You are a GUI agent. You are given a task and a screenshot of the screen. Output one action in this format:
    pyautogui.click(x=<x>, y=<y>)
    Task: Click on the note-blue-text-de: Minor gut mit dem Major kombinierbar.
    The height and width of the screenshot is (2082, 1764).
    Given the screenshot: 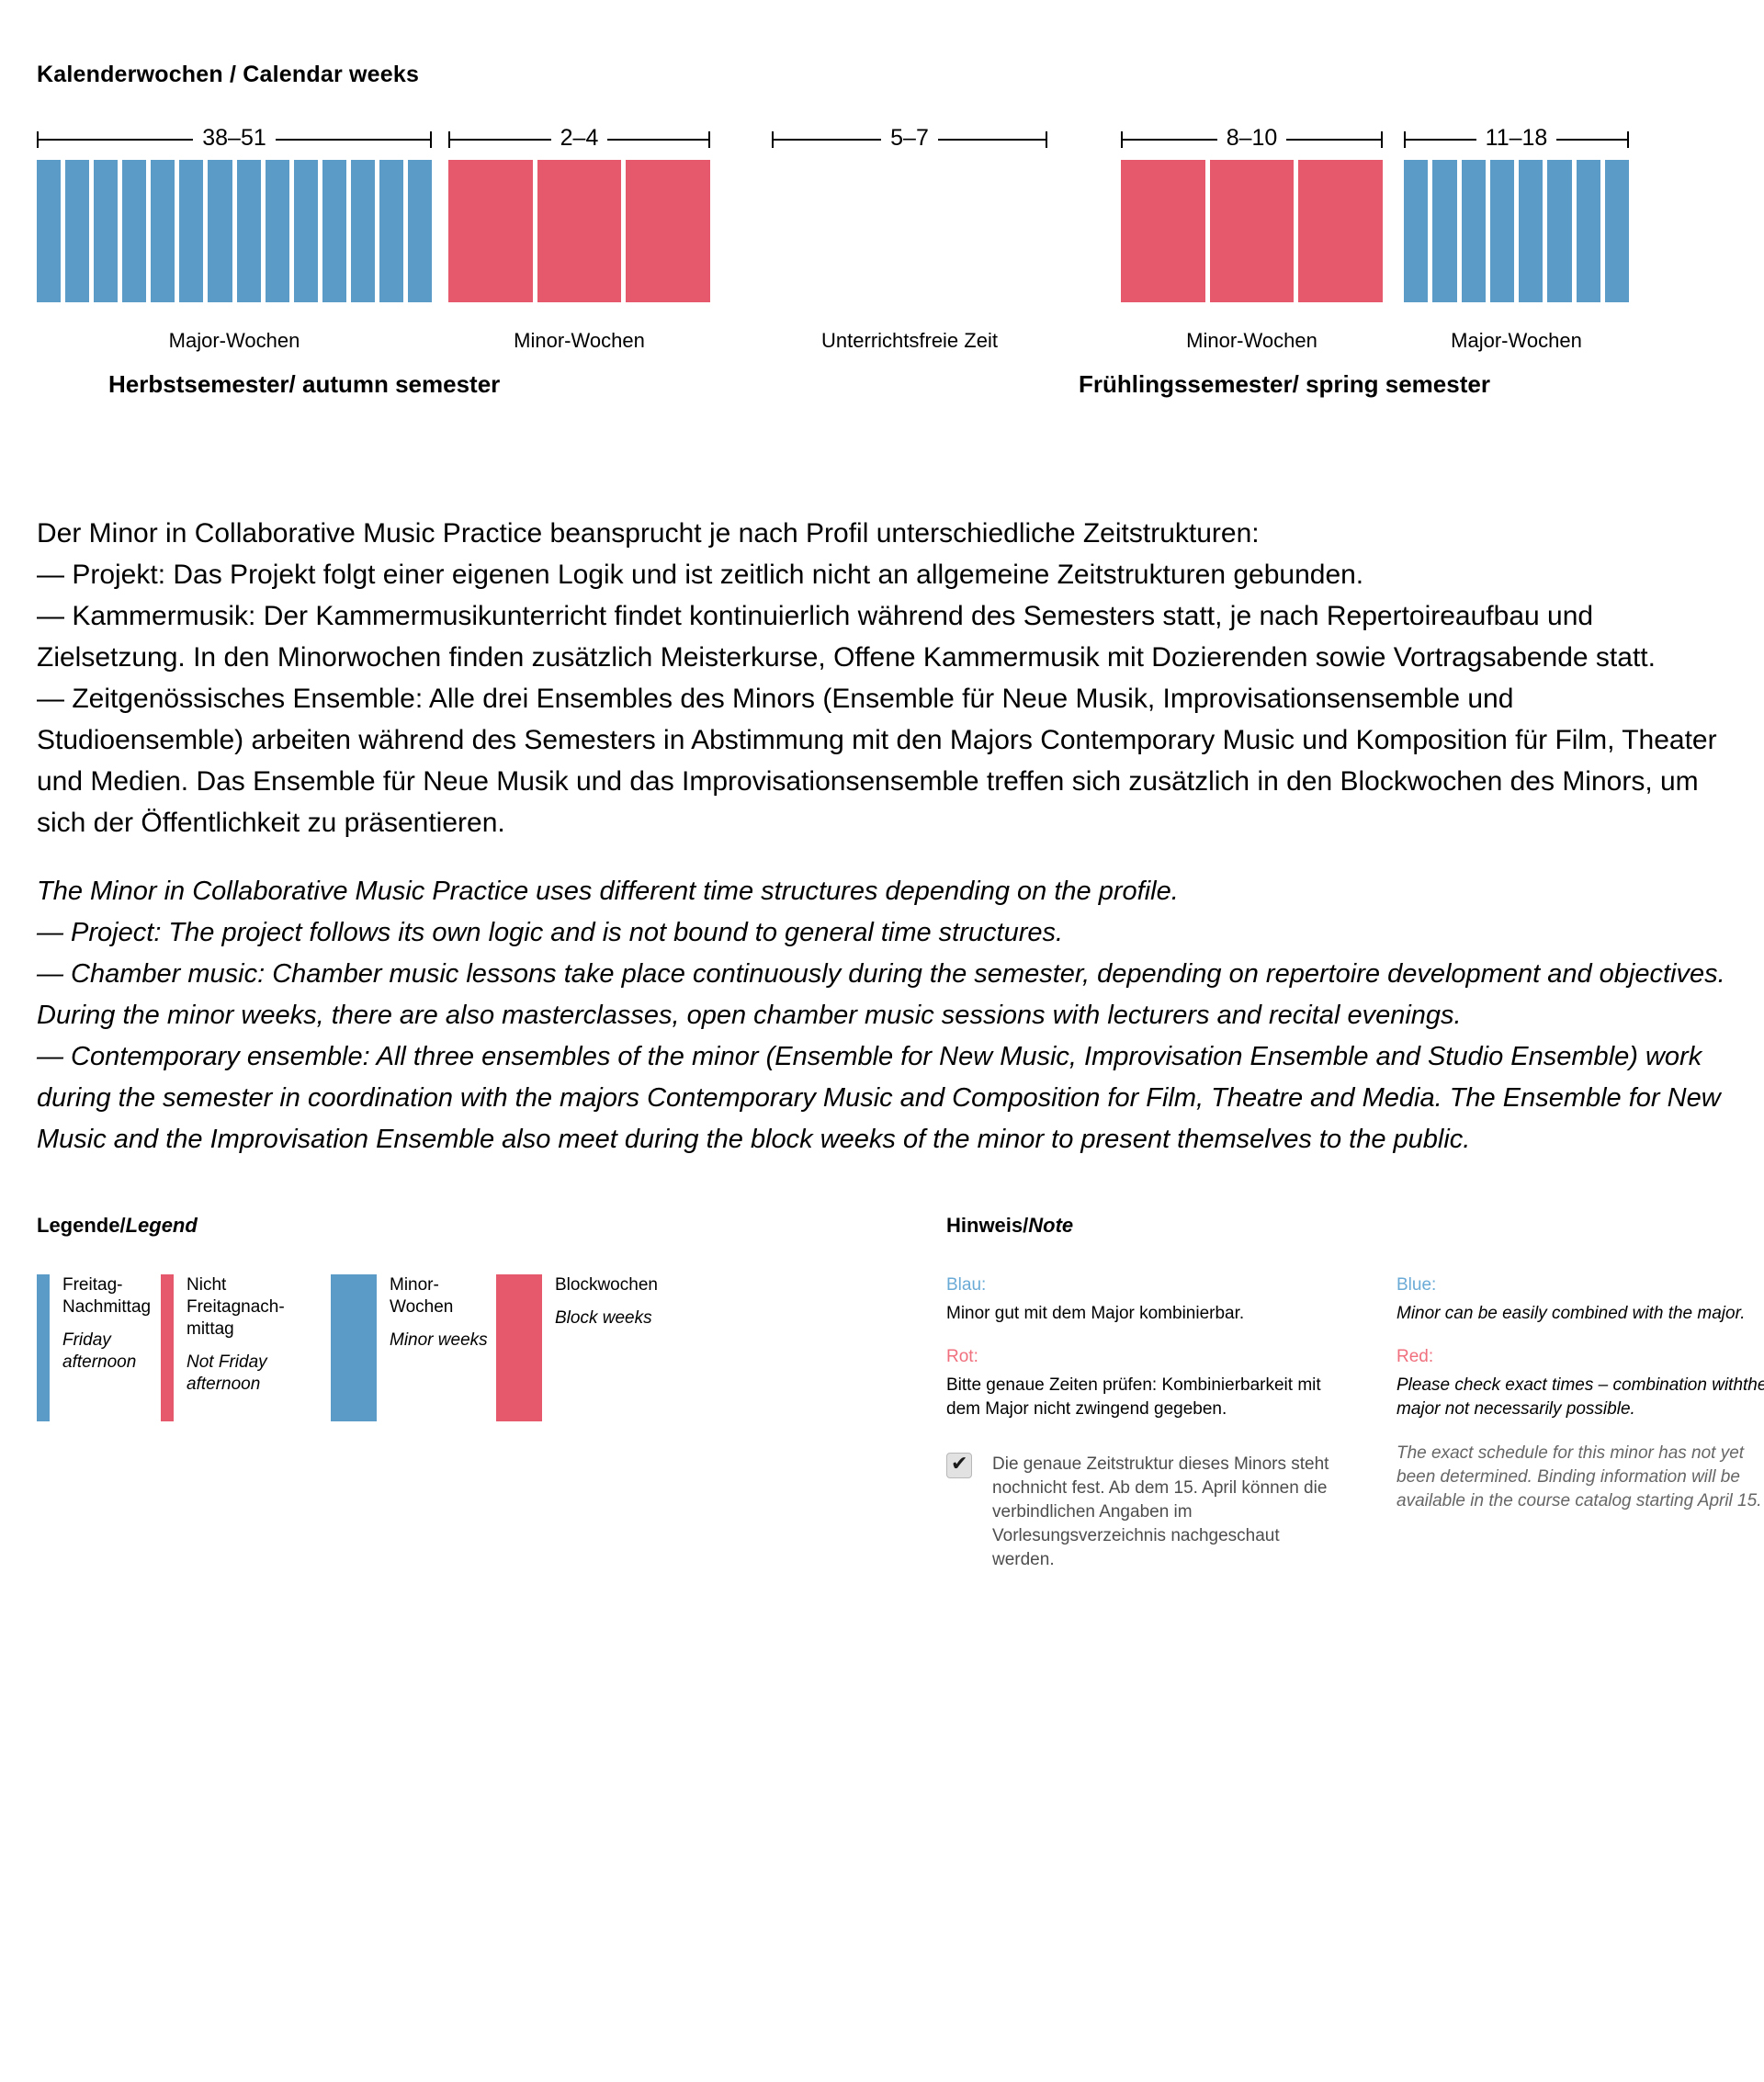 What is the action you would take?
    pyautogui.click(x=1095, y=1313)
    